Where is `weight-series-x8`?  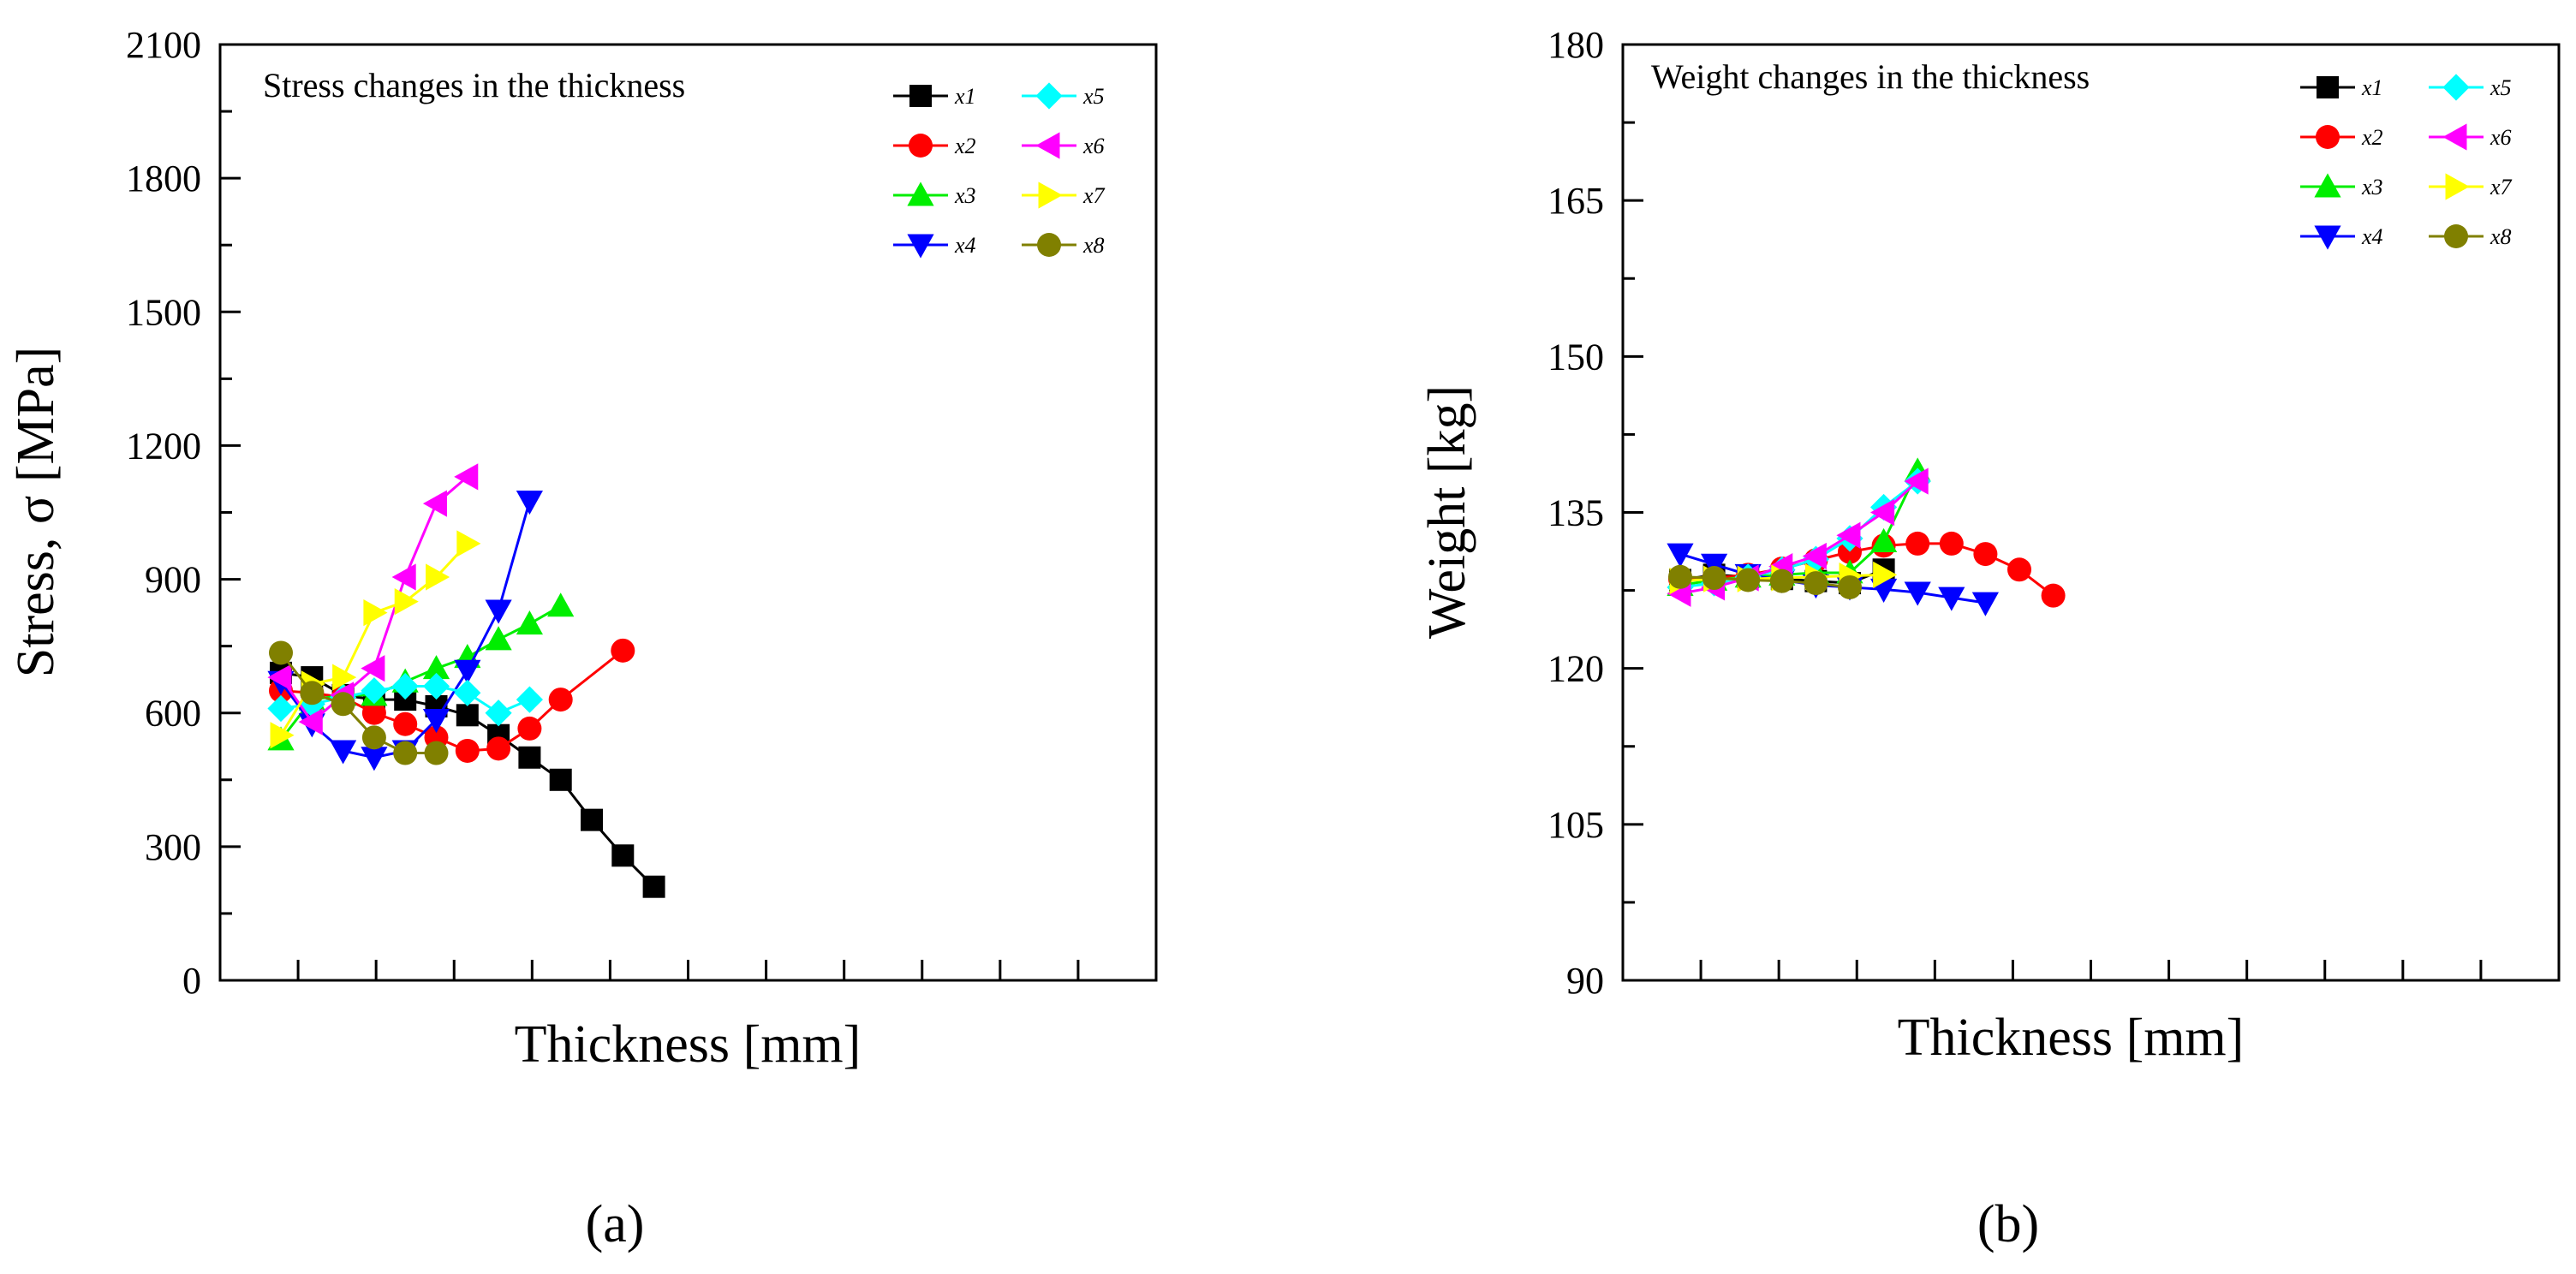 weight-series-x8 is located at coordinates (1765, 582).